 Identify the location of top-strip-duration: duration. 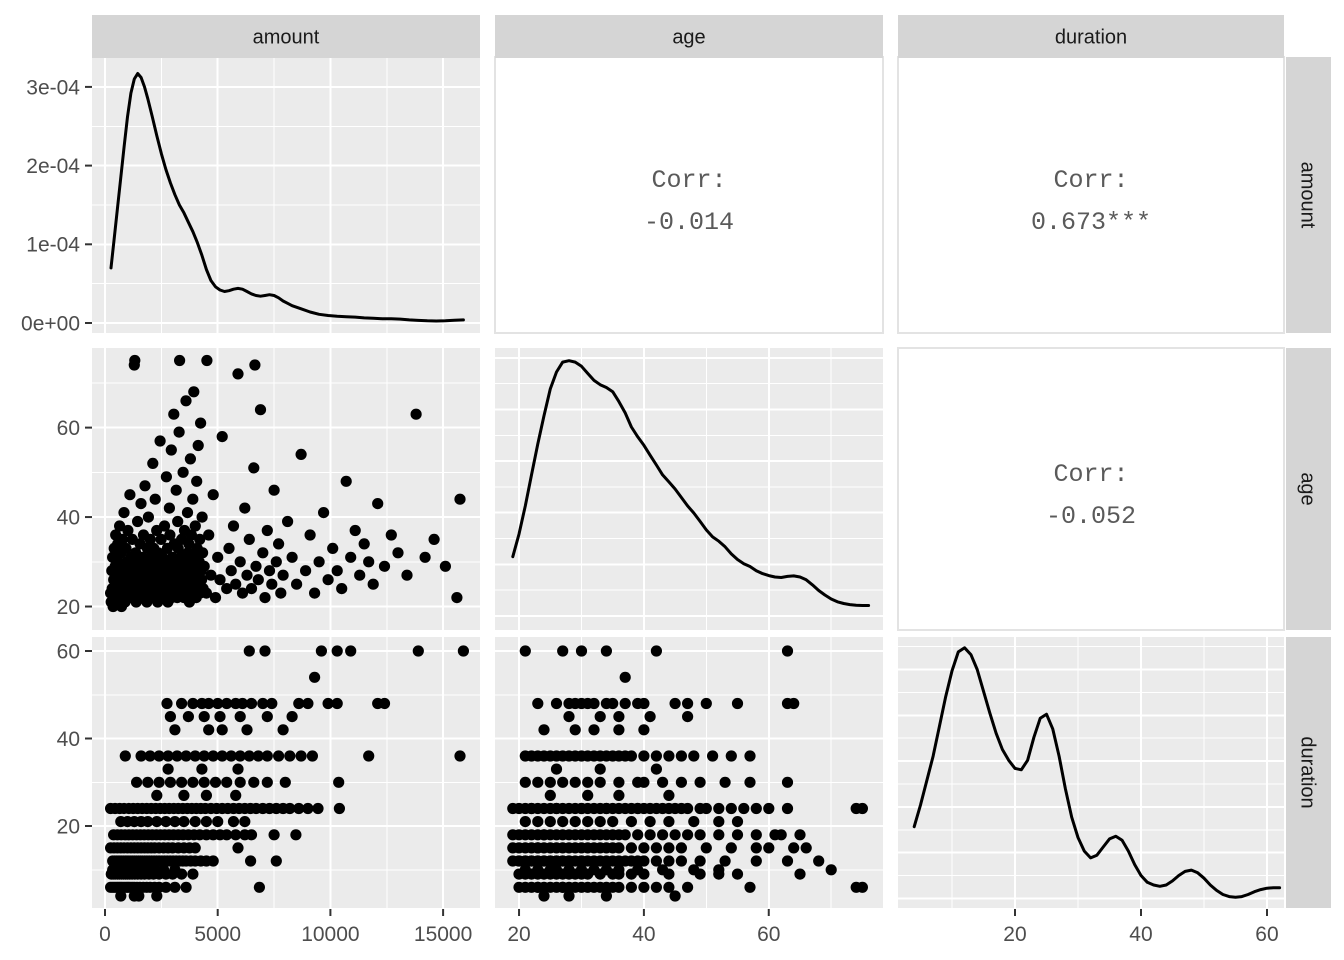
(1091, 36).